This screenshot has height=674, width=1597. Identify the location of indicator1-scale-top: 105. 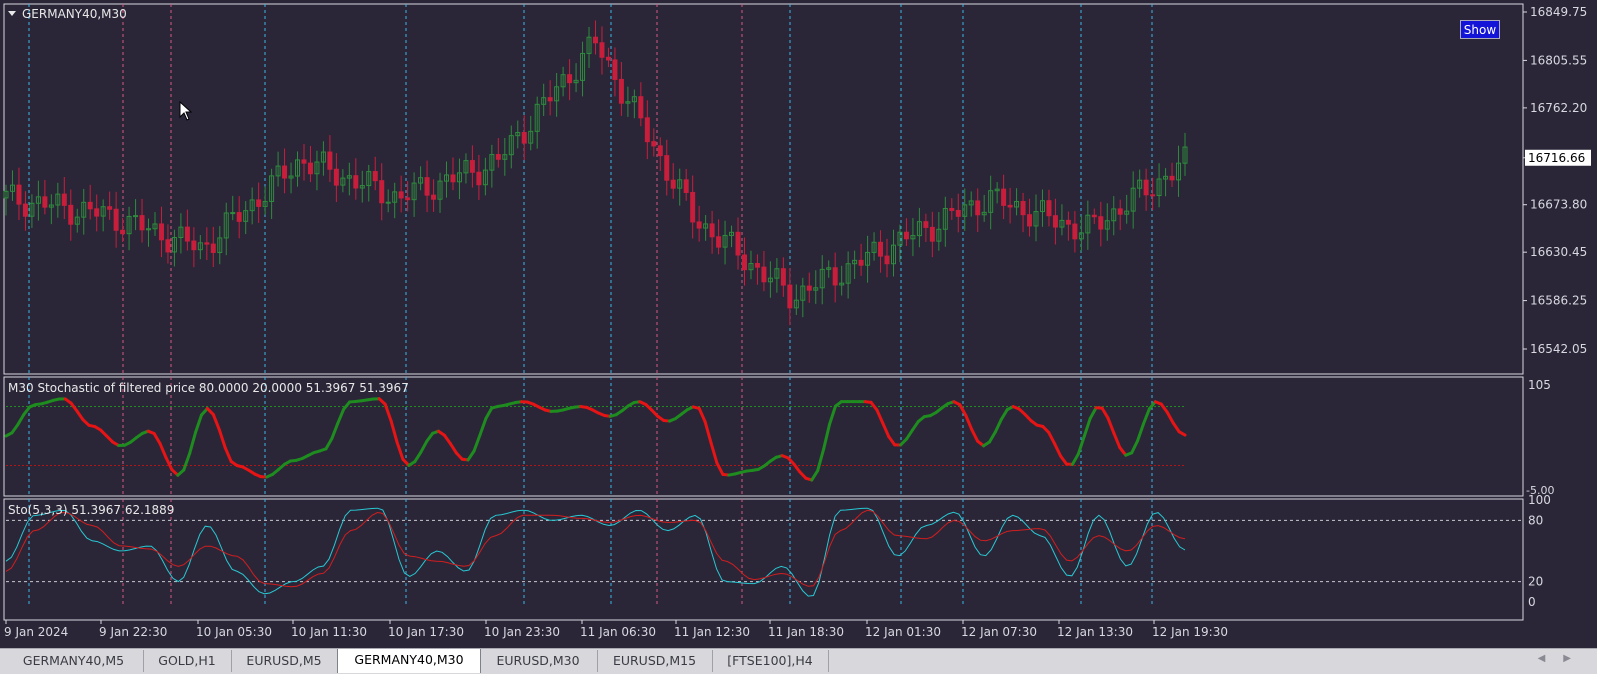
(1539, 385).